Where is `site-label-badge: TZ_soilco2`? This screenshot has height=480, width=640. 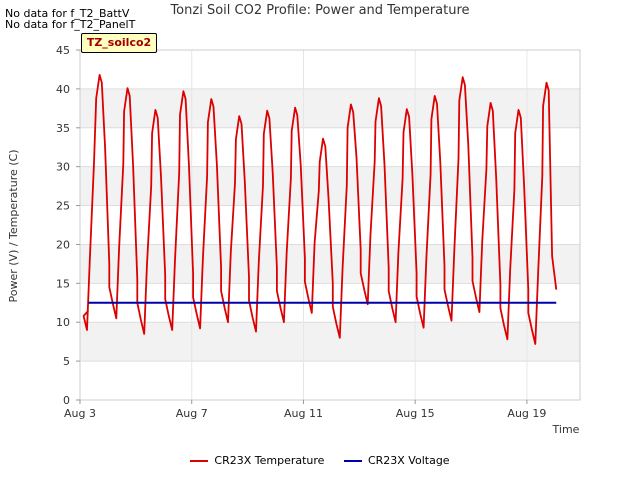 site-label-badge: TZ_soilco2 is located at coordinates (119, 43).